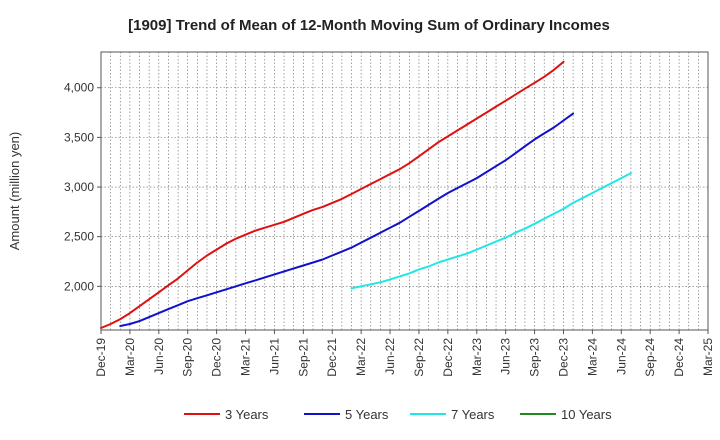  Describe the element at coordinates (367, 414) in the screenshot. I see `legend-label-5-years: 5 Years` at that location.